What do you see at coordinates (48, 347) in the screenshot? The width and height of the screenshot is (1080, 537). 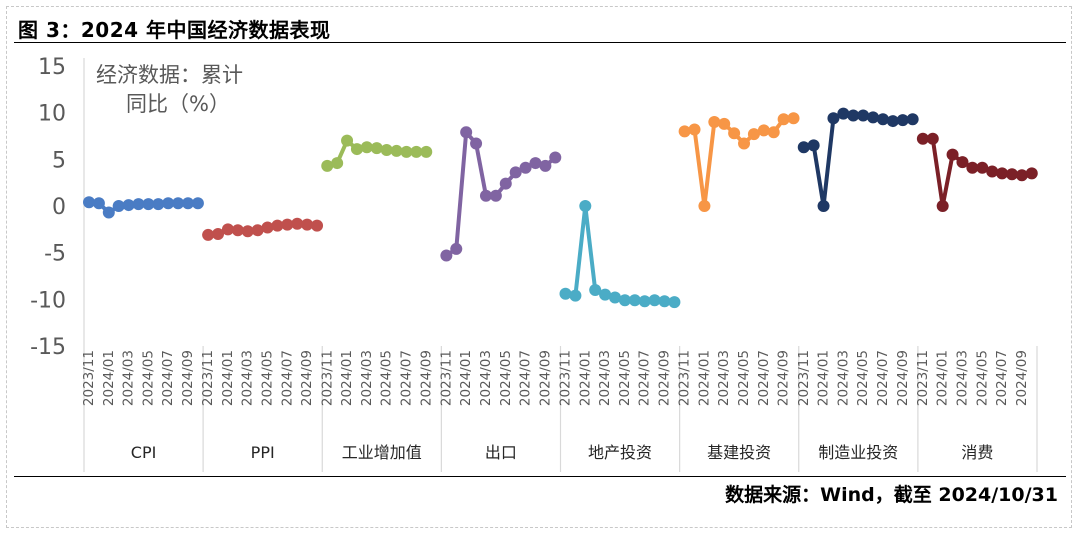 I see `y-tick-label: -15` at bounding box center [48, 347].